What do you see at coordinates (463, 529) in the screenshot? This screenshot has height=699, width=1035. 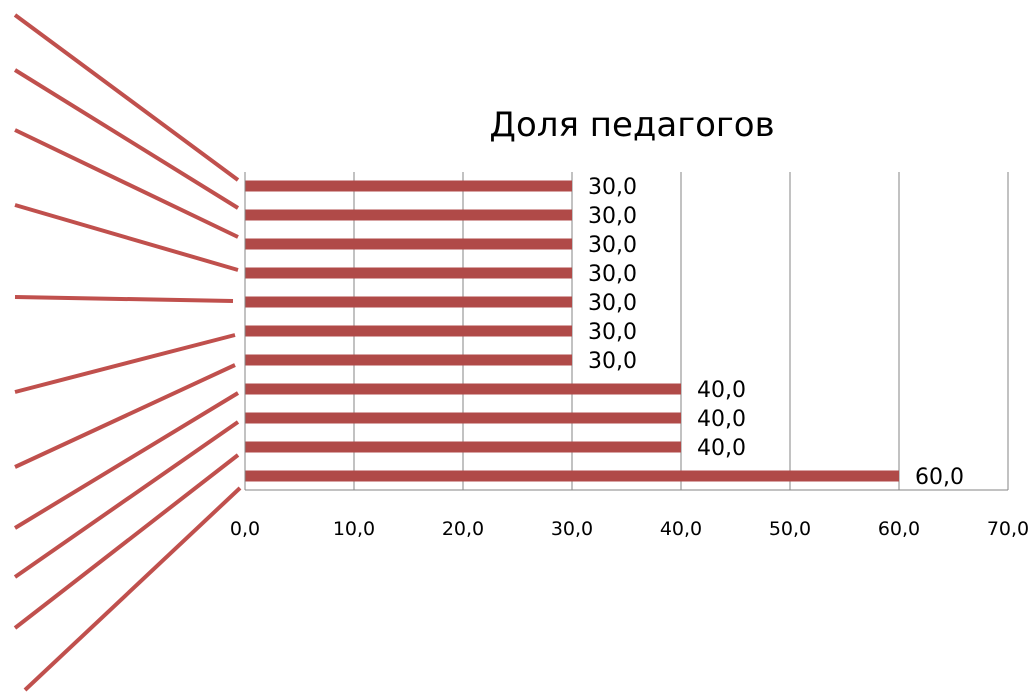 I see `x-tick-label: 20,0` at bounding box center [463, 529].